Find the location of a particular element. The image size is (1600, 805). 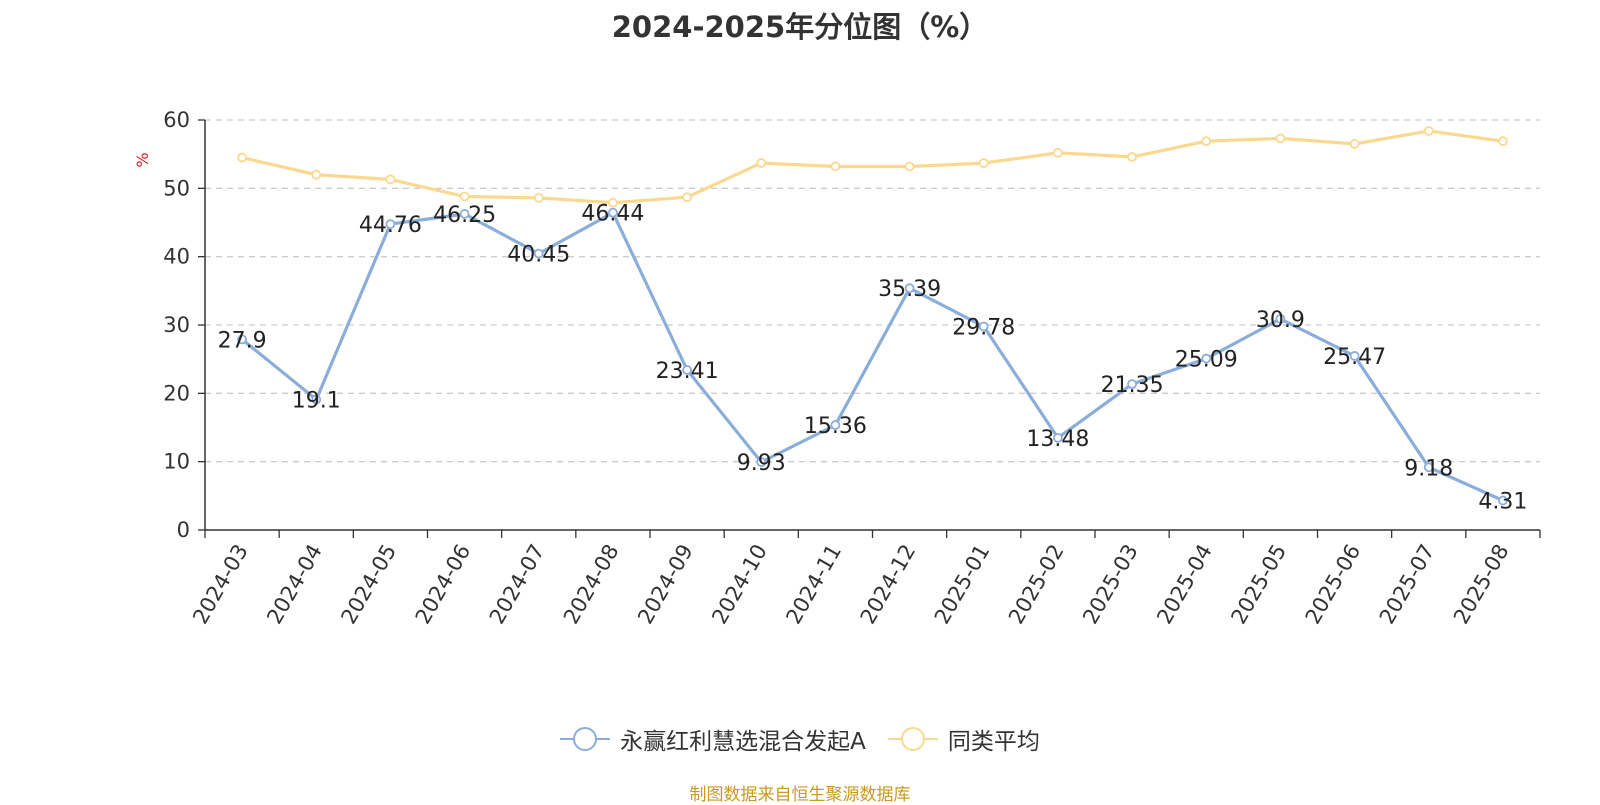

data-label: 35.39 is located at coordinates (909, 289).